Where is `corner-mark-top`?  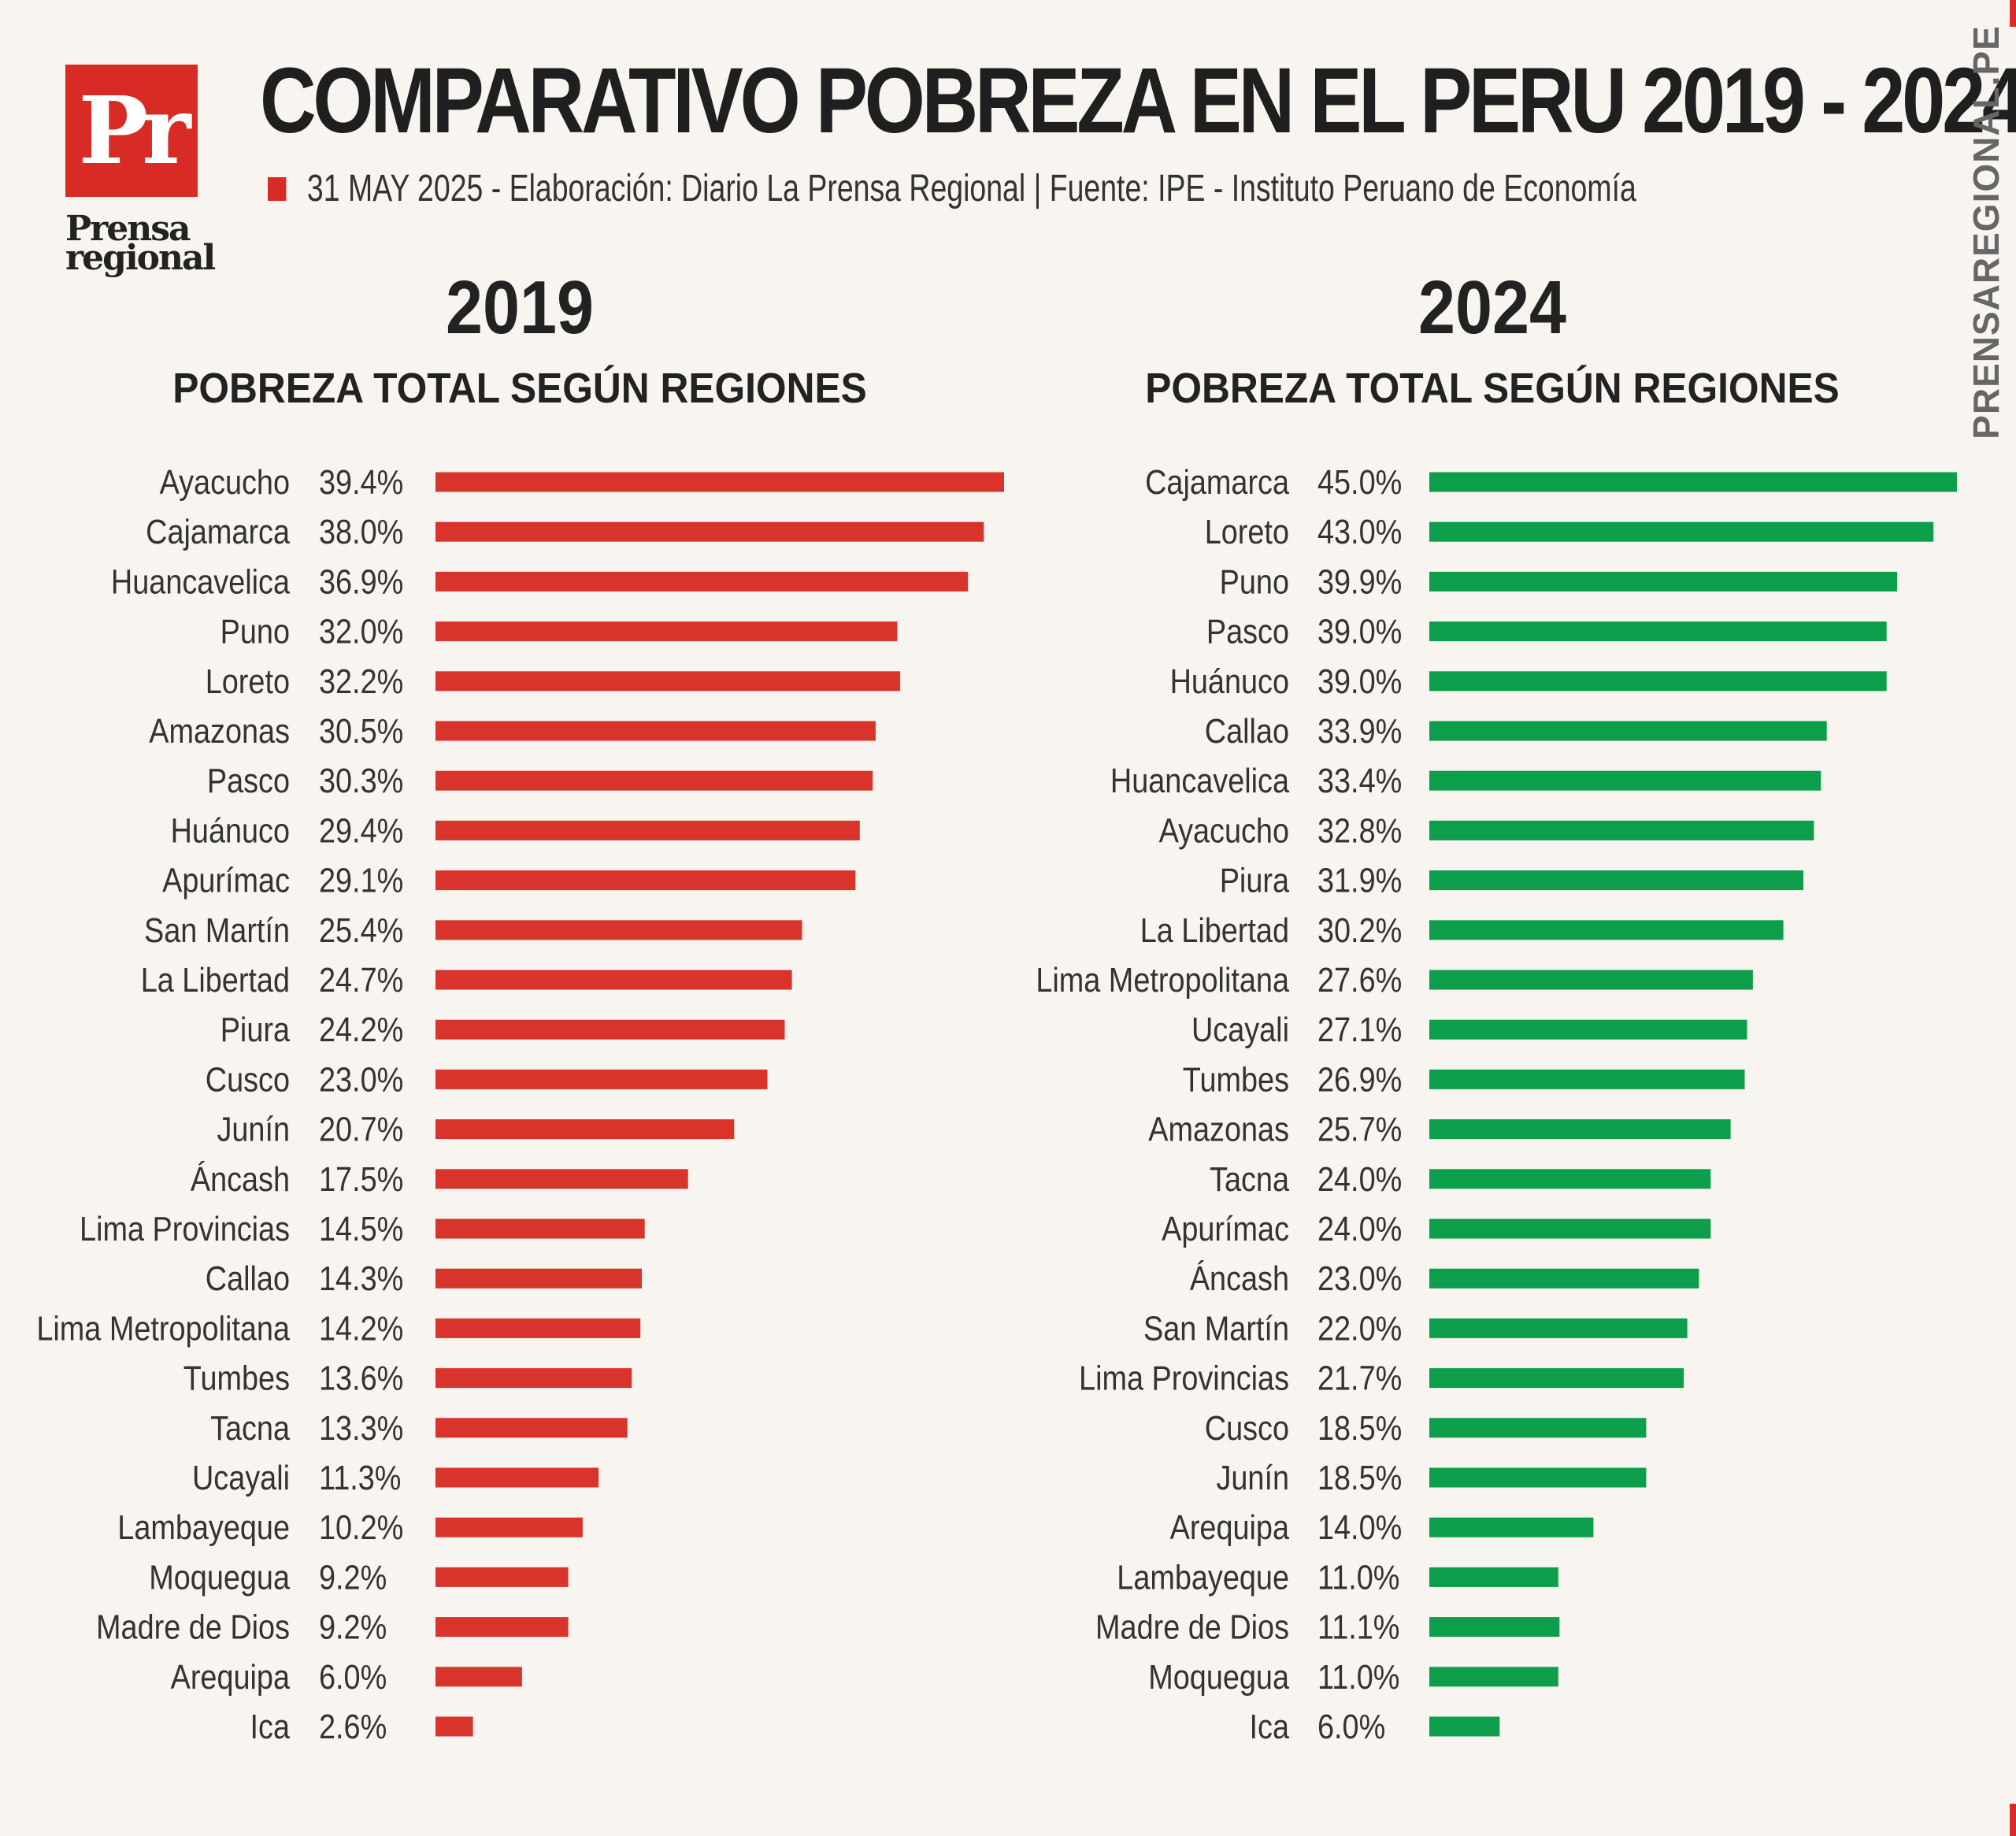
corner-mark-top is located at coordinates (2013, 13).